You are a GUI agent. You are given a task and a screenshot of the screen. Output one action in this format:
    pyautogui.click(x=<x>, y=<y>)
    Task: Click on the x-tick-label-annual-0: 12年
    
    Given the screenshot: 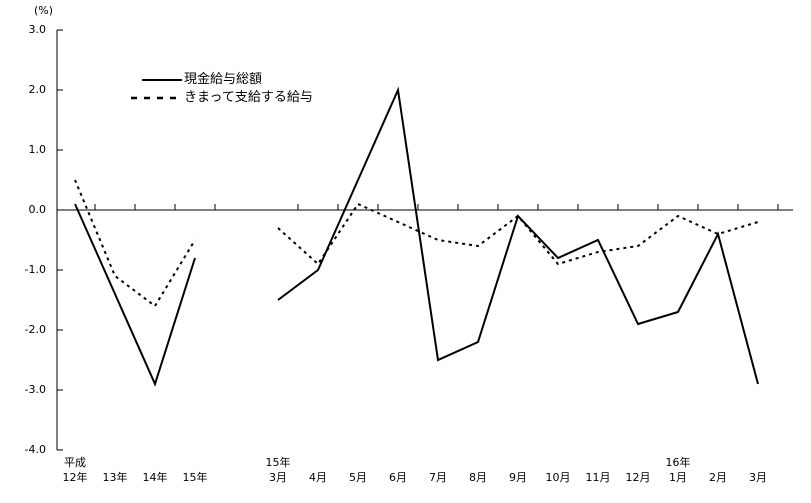 What is the action you would take?
    pyautogui.click(x=75, y=477)
    